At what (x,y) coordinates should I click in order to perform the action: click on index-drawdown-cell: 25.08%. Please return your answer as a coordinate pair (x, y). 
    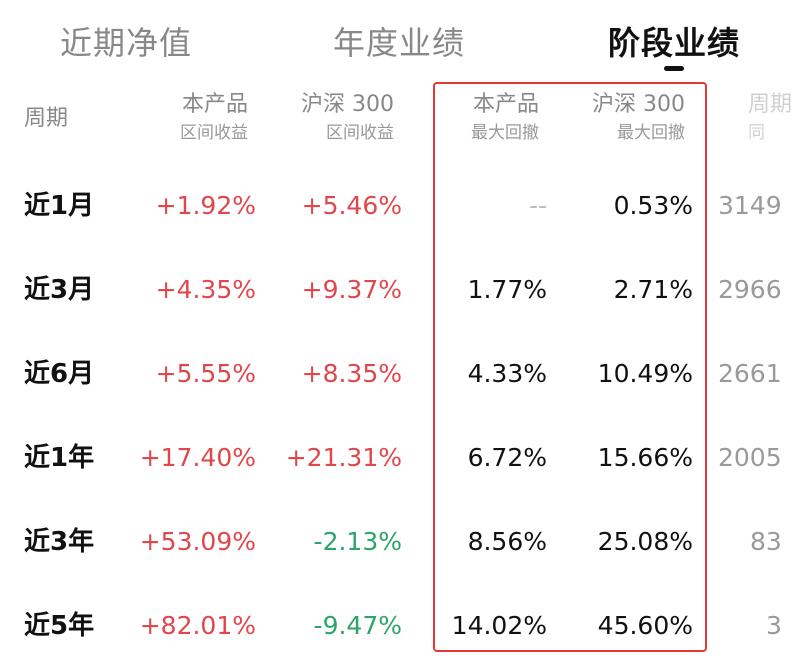
    Looking at the image, I should click on (645, 541).